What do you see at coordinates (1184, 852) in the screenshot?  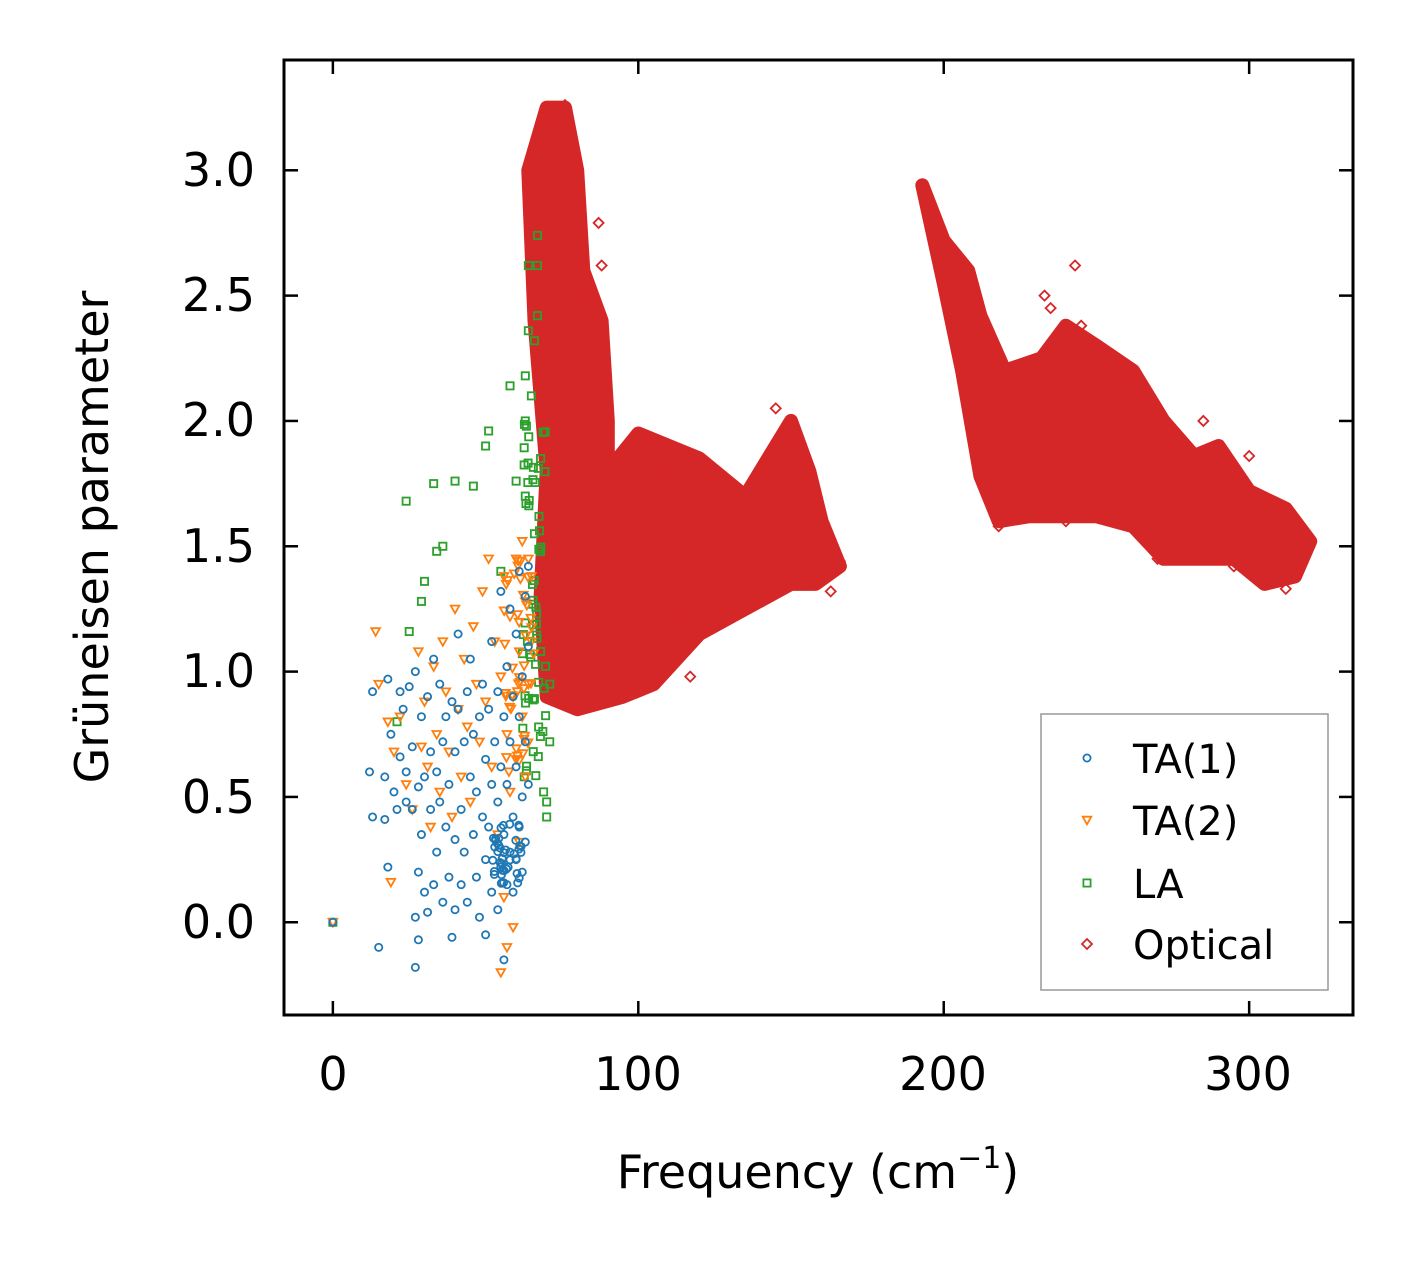 I see `legend-frame` at bounding box center [1184, 852].